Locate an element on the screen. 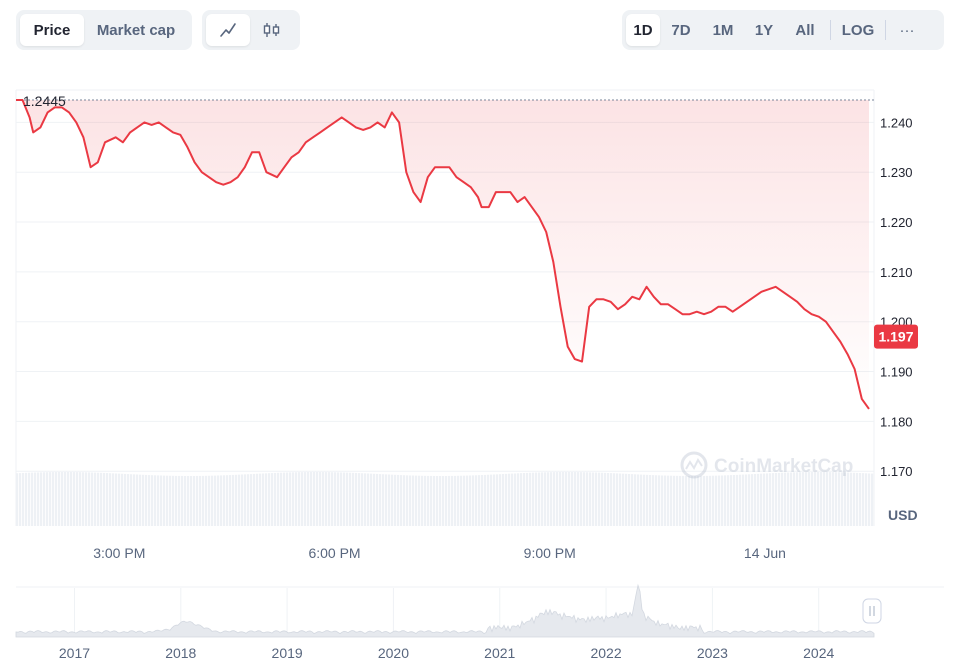 This screenshot has width=958, height=666. range-1d-button: 1D is located at coordinates (643, 30).